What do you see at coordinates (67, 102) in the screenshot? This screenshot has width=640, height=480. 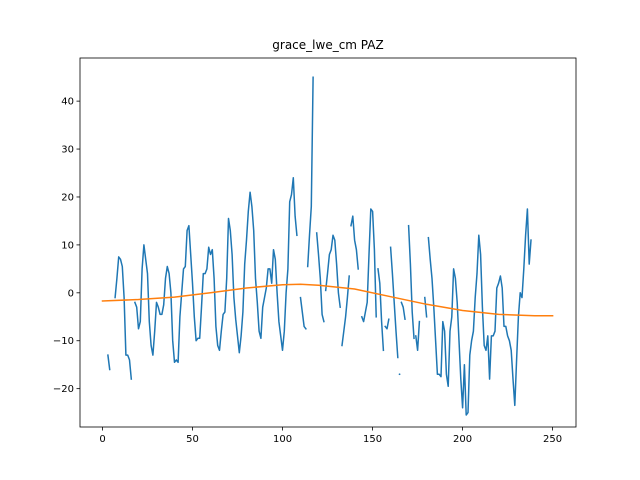 I see `y-tick-label: 40` at bounding box center [67, 102].